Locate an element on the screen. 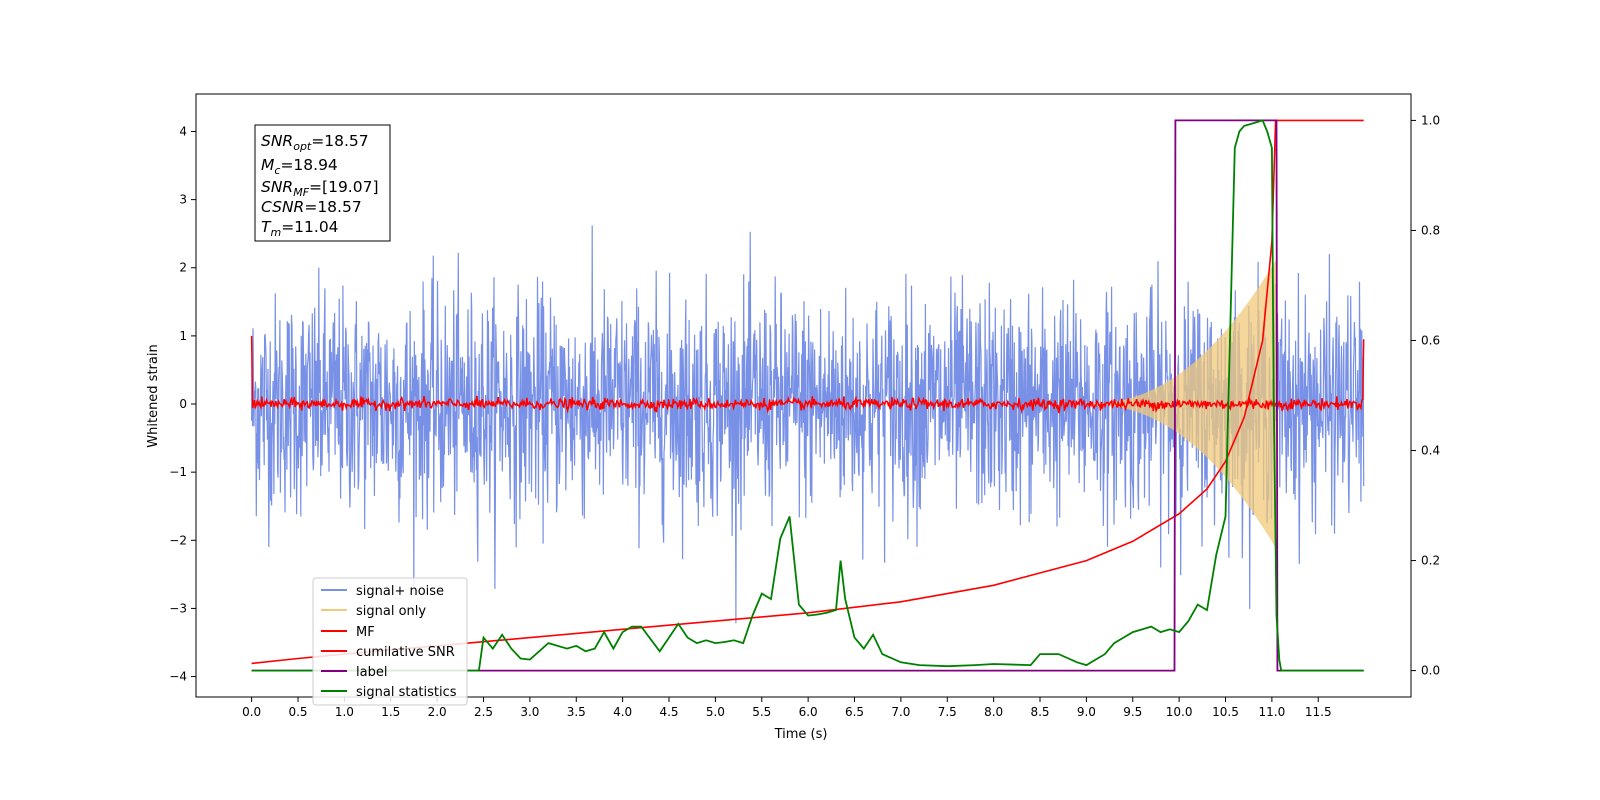 The image size is (1600, 800). x-tick-label: 0.5 is located at coordinates (297, 712).